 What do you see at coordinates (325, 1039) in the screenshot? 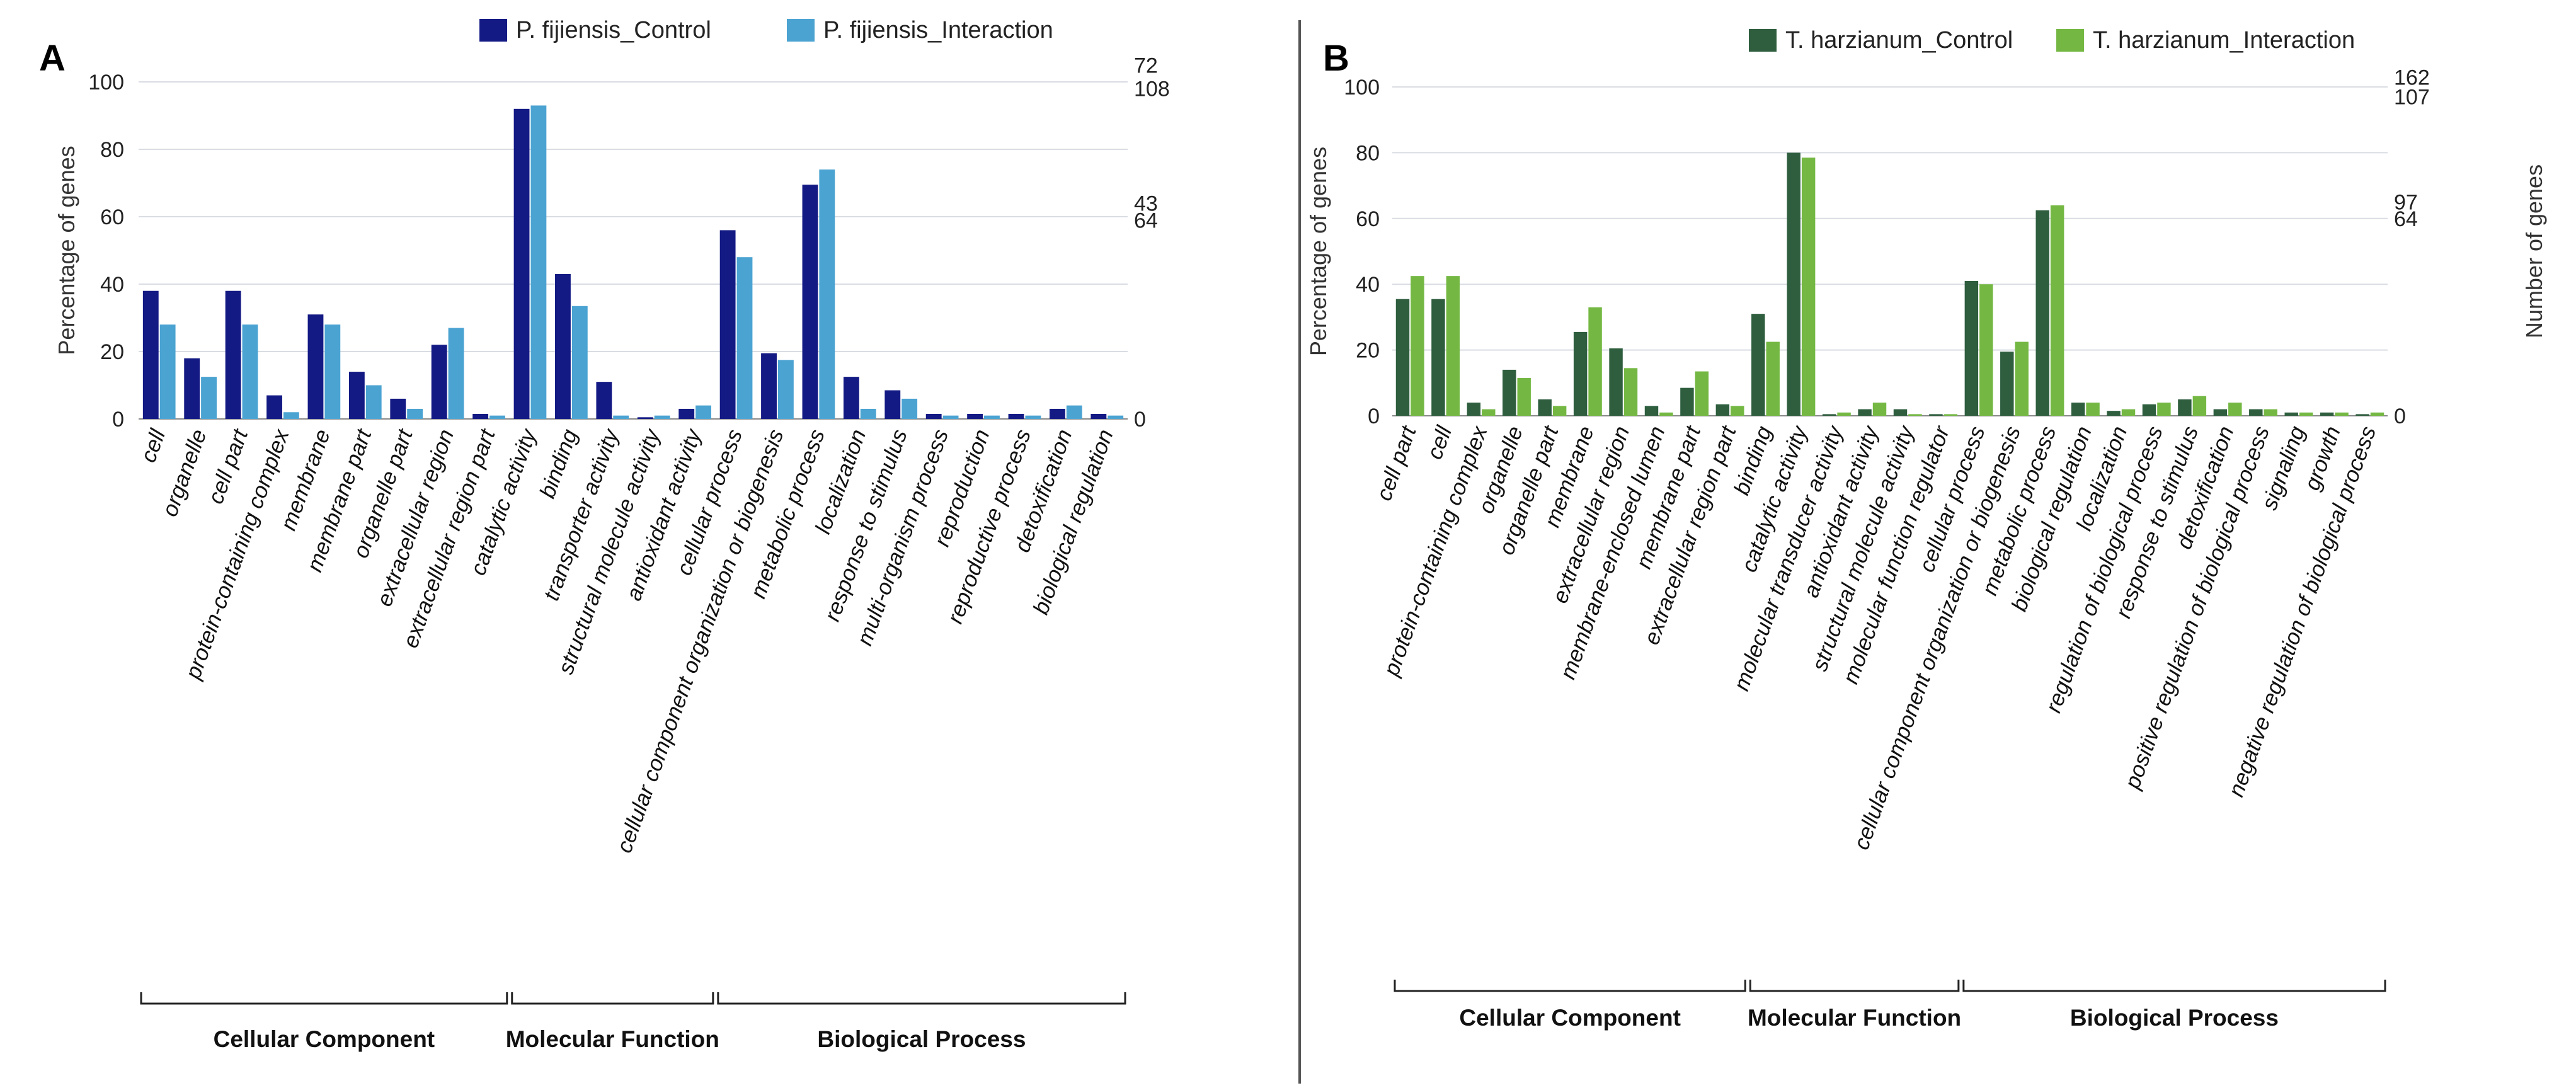
I see `group-label: Cellular Component` at bounding box center [325, 1039].